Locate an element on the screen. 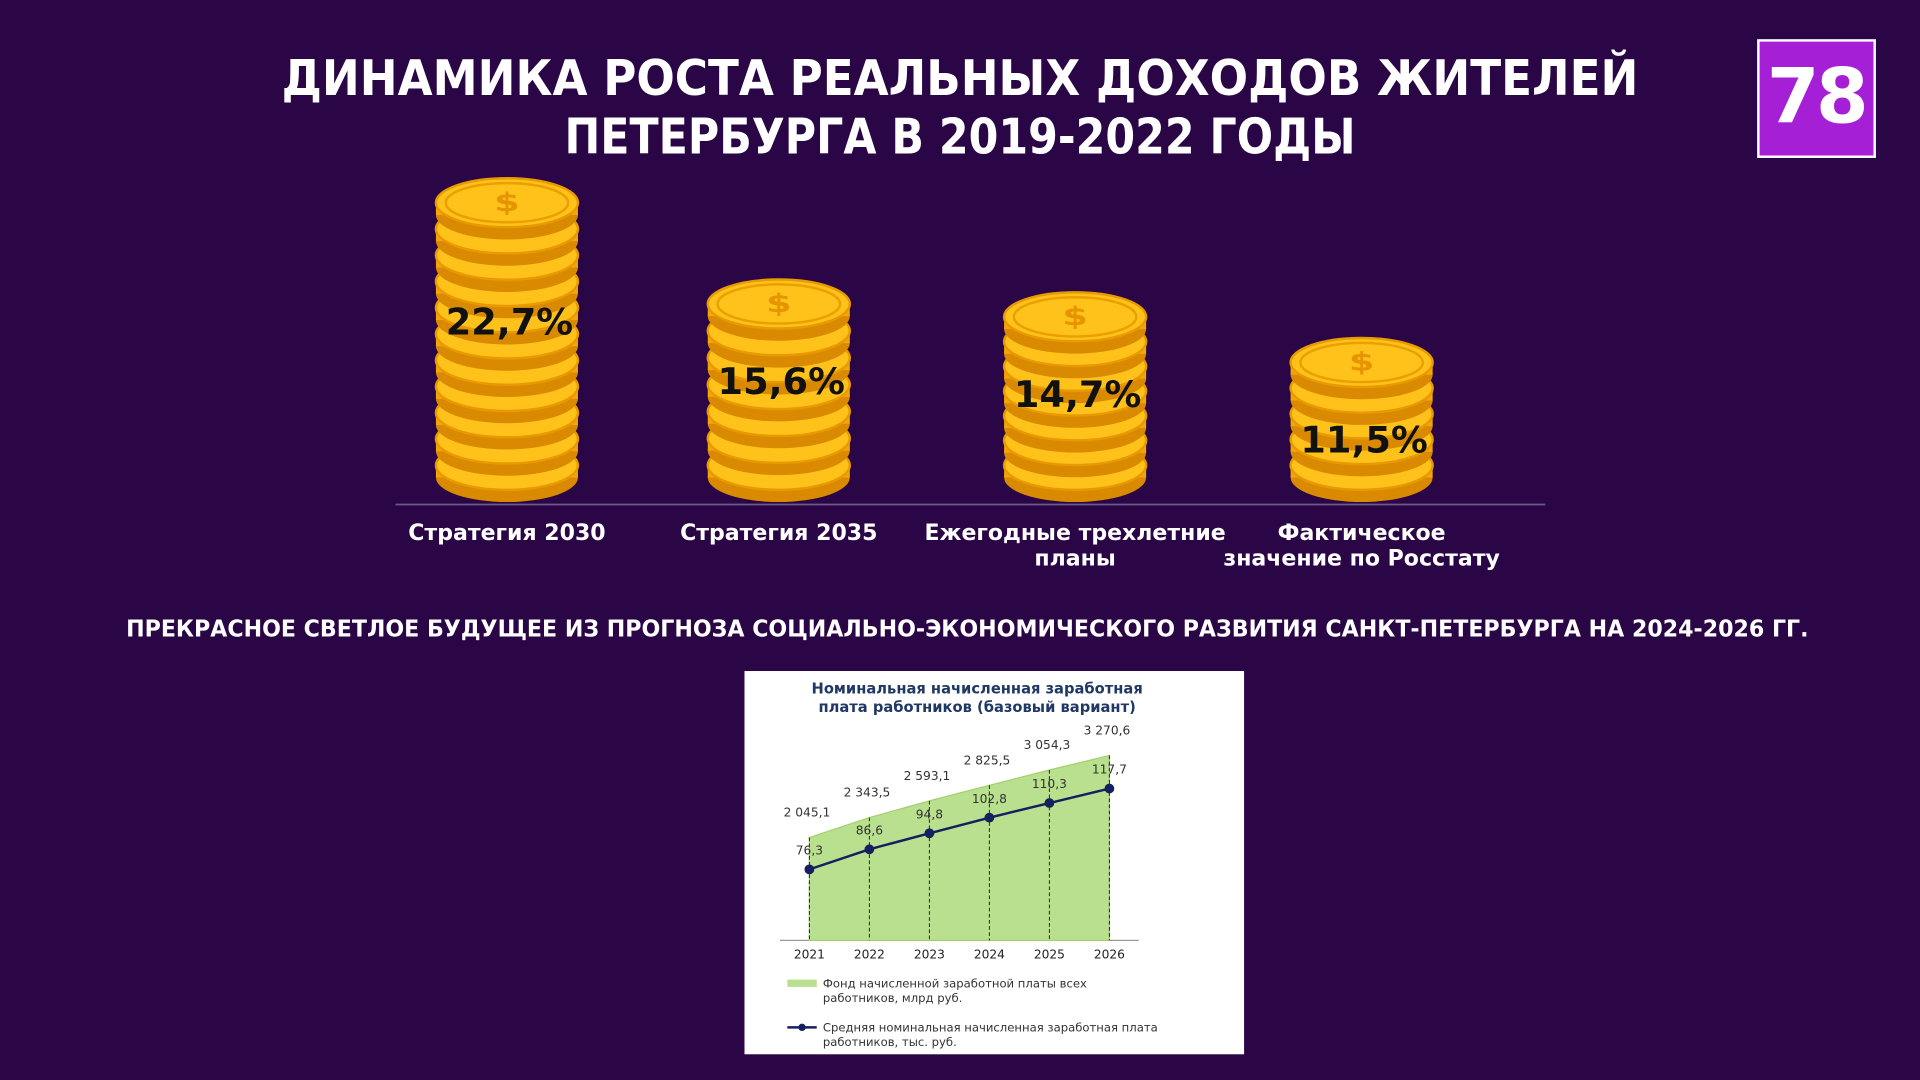  line is located at coordinates (959, 829).